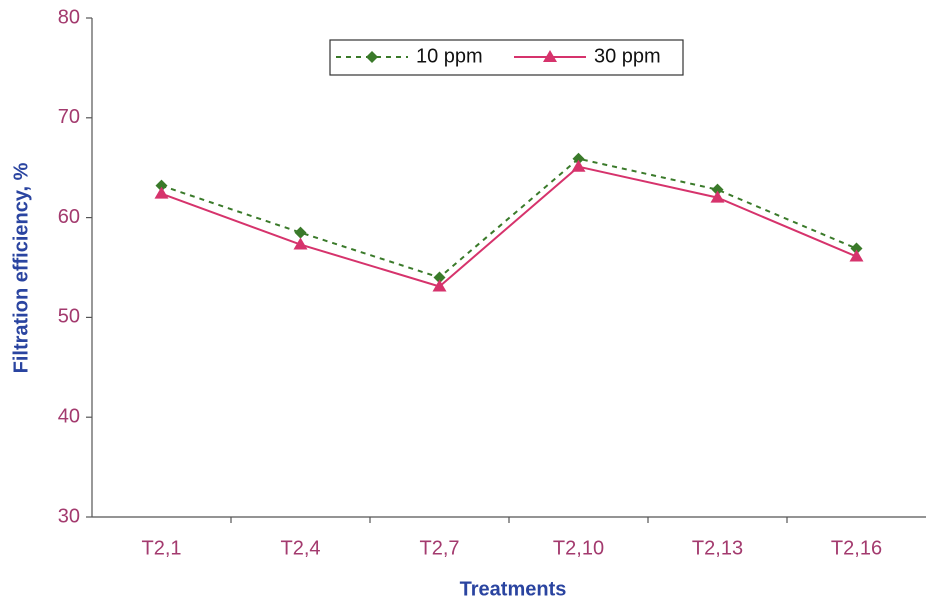  Describe the element at coordinates (578, 548) in the screenshot. I see `x-tick-label: T2,10` at that location.